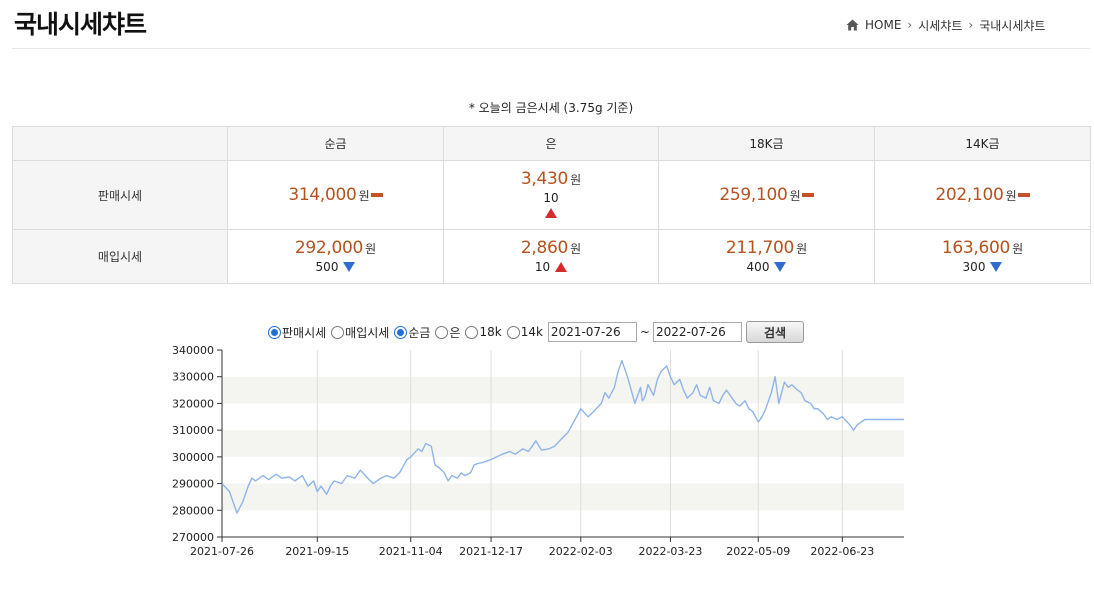  Describe the element at coordinates (193, 350) in the screenshot. I see `y-tick-label: 340000` at that location.